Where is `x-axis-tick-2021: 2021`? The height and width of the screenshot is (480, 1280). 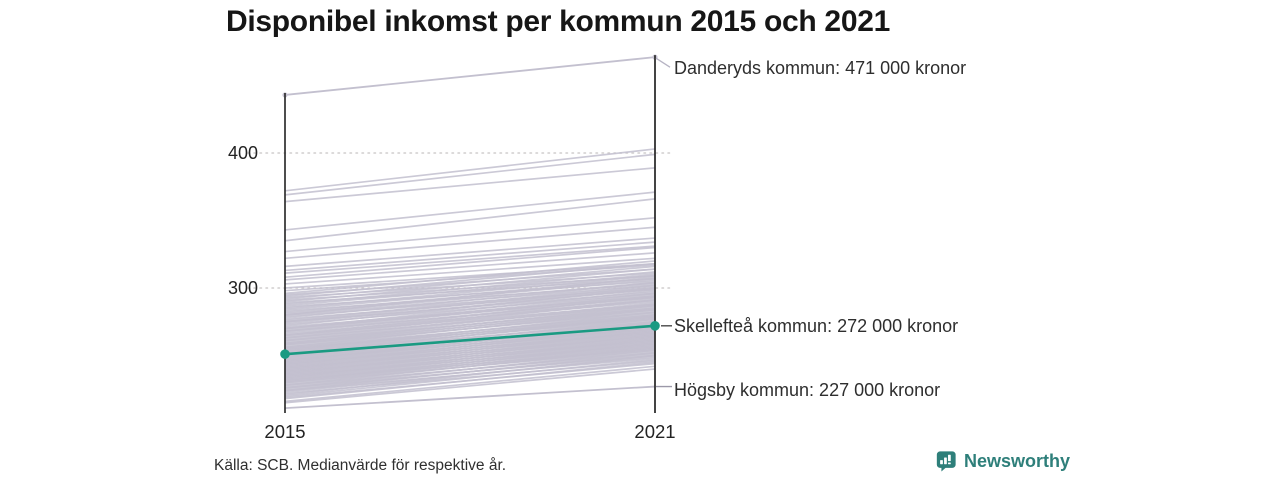
x-axis-tick-2021: 2021 is located at coordinates (655, 431).